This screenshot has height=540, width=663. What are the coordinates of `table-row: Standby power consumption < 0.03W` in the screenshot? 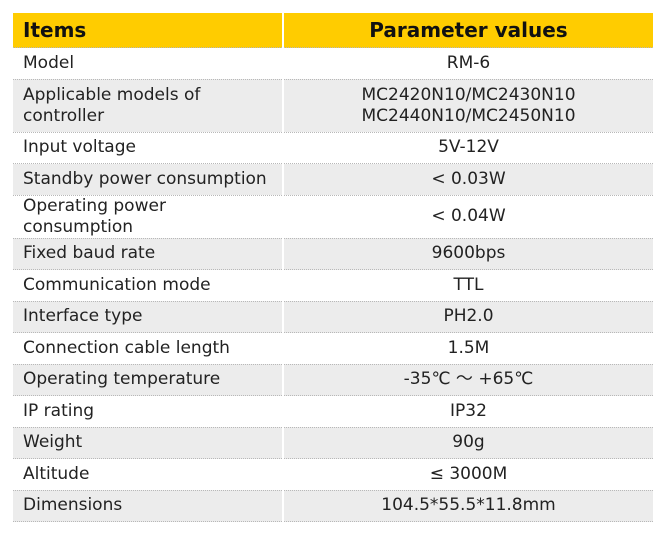 It's located at (333, 179).